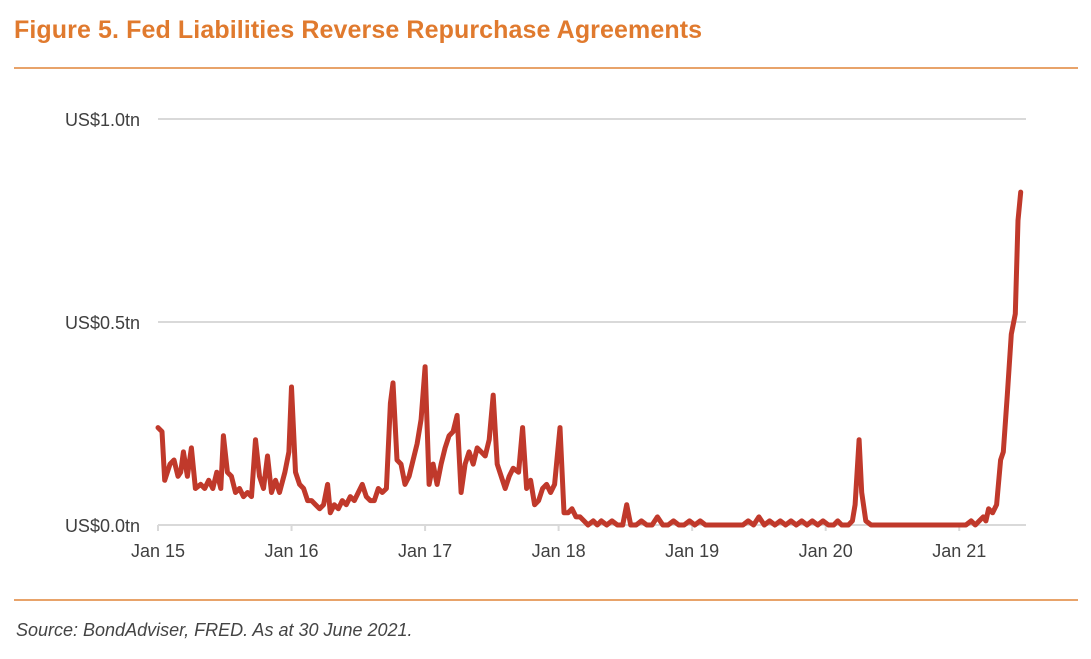 This screenshot has height=659, width=1091. Describe the element at coordinates (425, 551) in the screenshot. I see `x-tick-label: Jan 17` at that location.